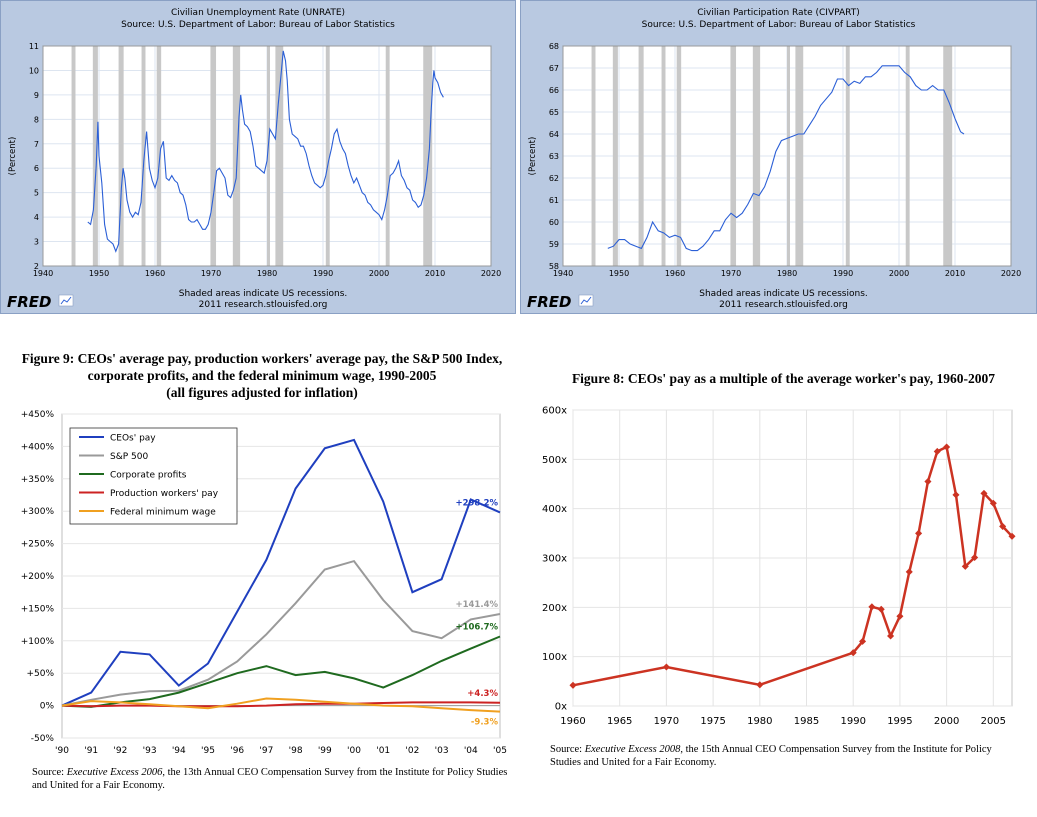 The height and width of the screenshot is (817, 1037). I want to click on fig8-y-tick-label: 200x, so click(554, 608).